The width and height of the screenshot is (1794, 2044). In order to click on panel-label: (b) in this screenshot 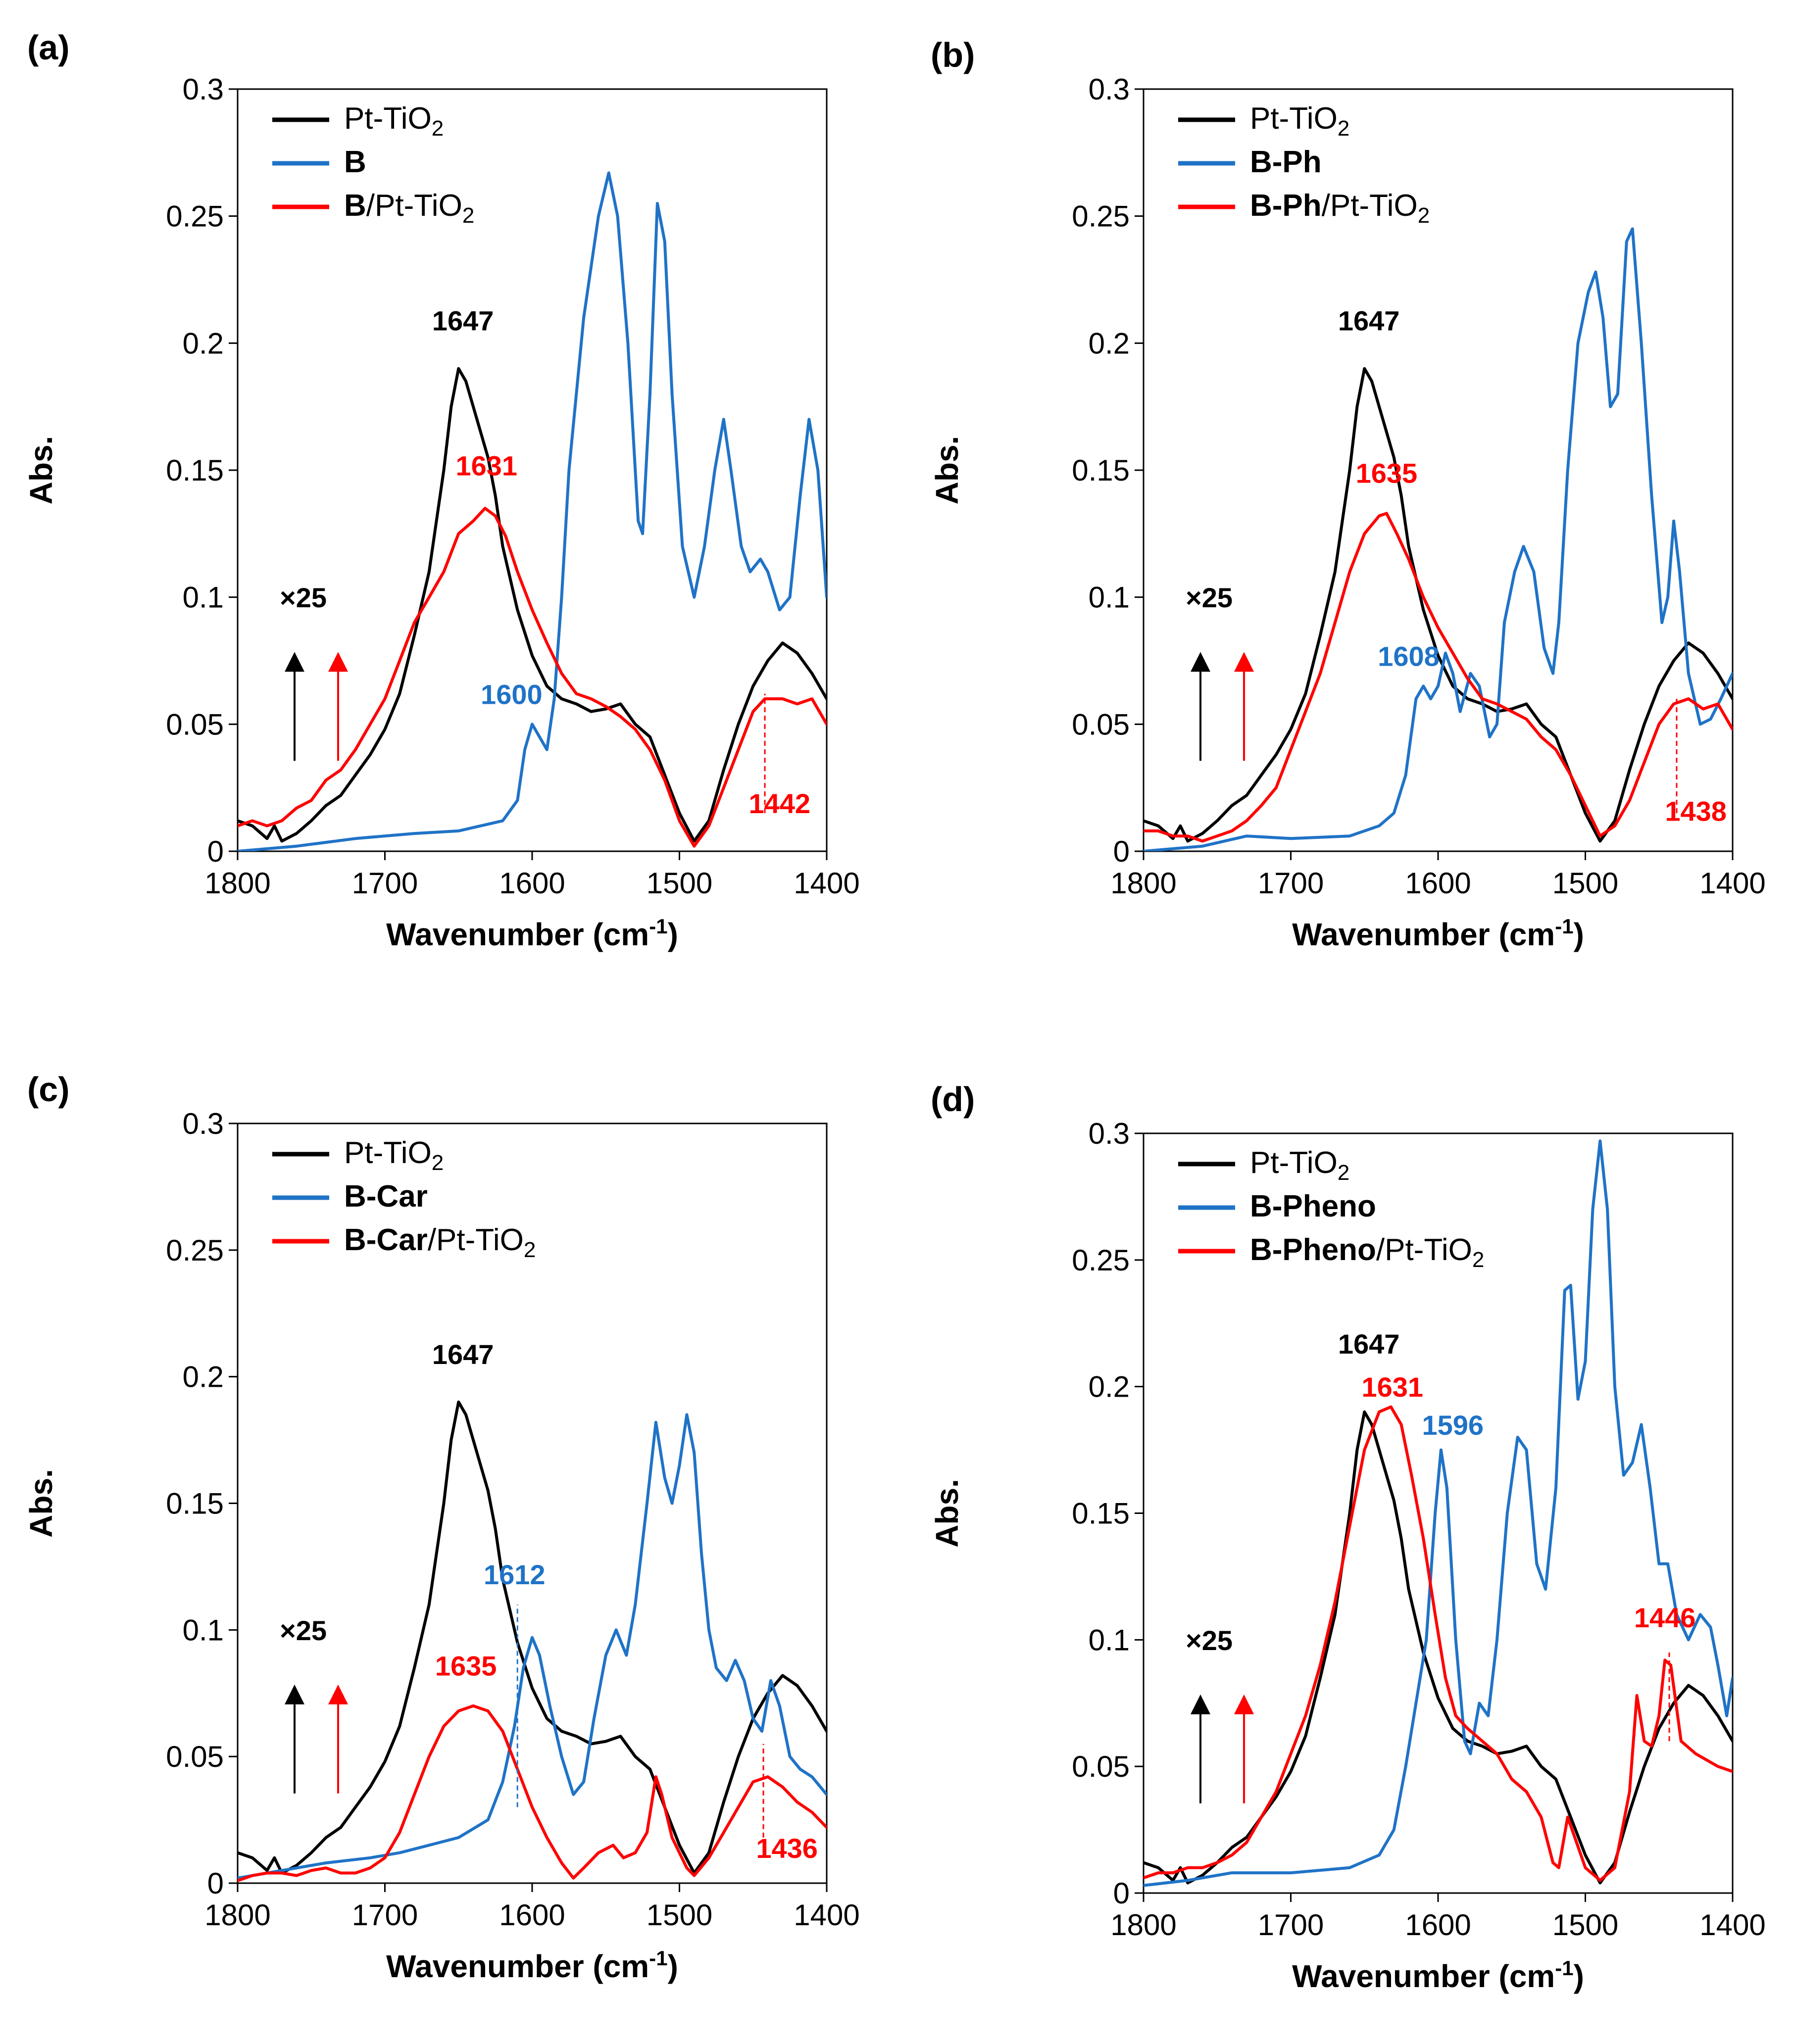, I will do `click(953, 55)`.